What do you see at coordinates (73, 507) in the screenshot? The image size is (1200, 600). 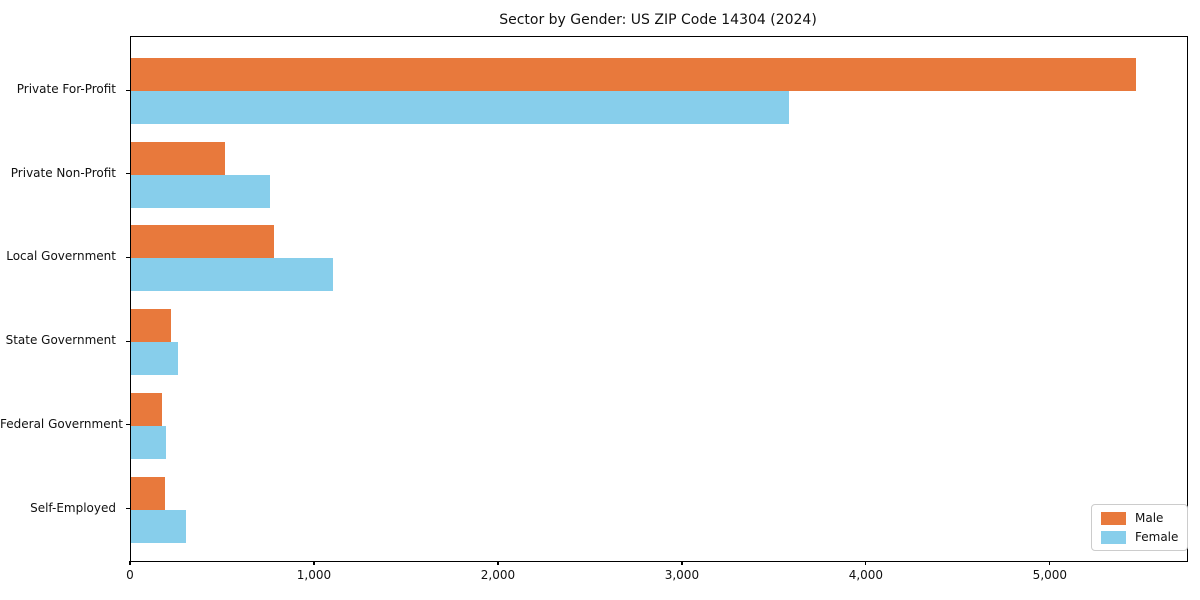 I see `y-tick-label: Self-Employed` at bounding box center [73, 507].